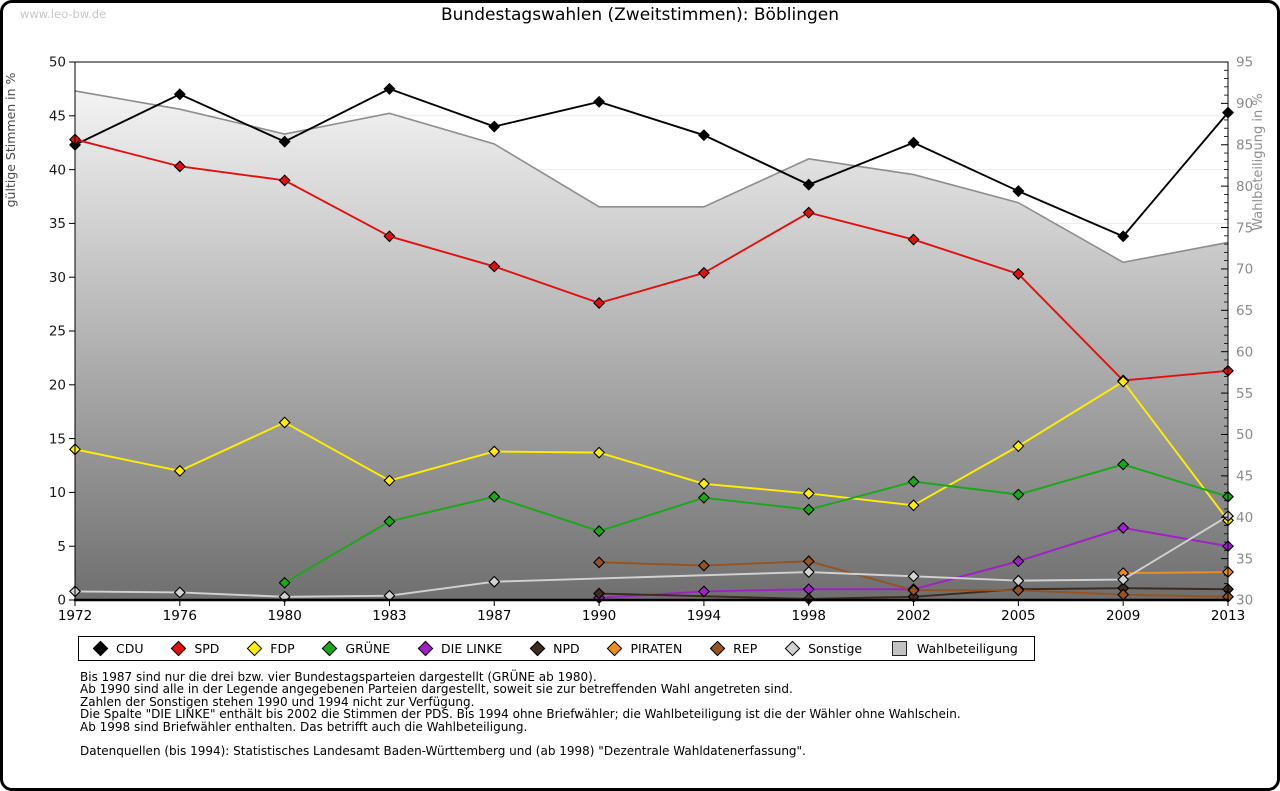 This screenshot has height=791, width=1280. I want to click on watermark: www.leo-bw.de, so click(63, 14).